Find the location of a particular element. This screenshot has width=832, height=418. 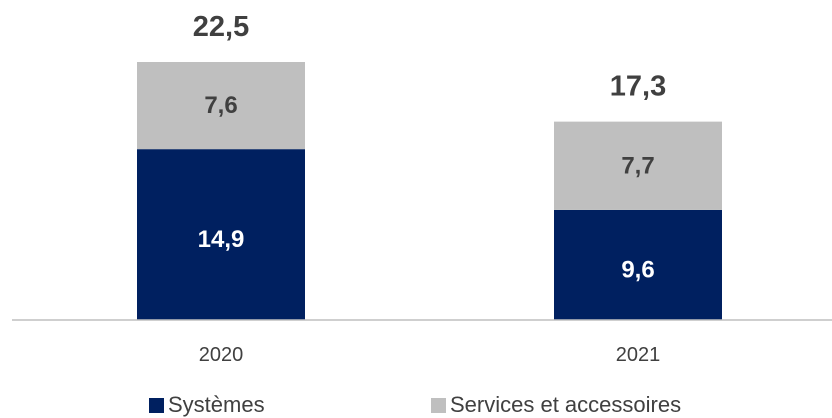

total-label-2020: 22,5 is located at coordinates (221, 27).